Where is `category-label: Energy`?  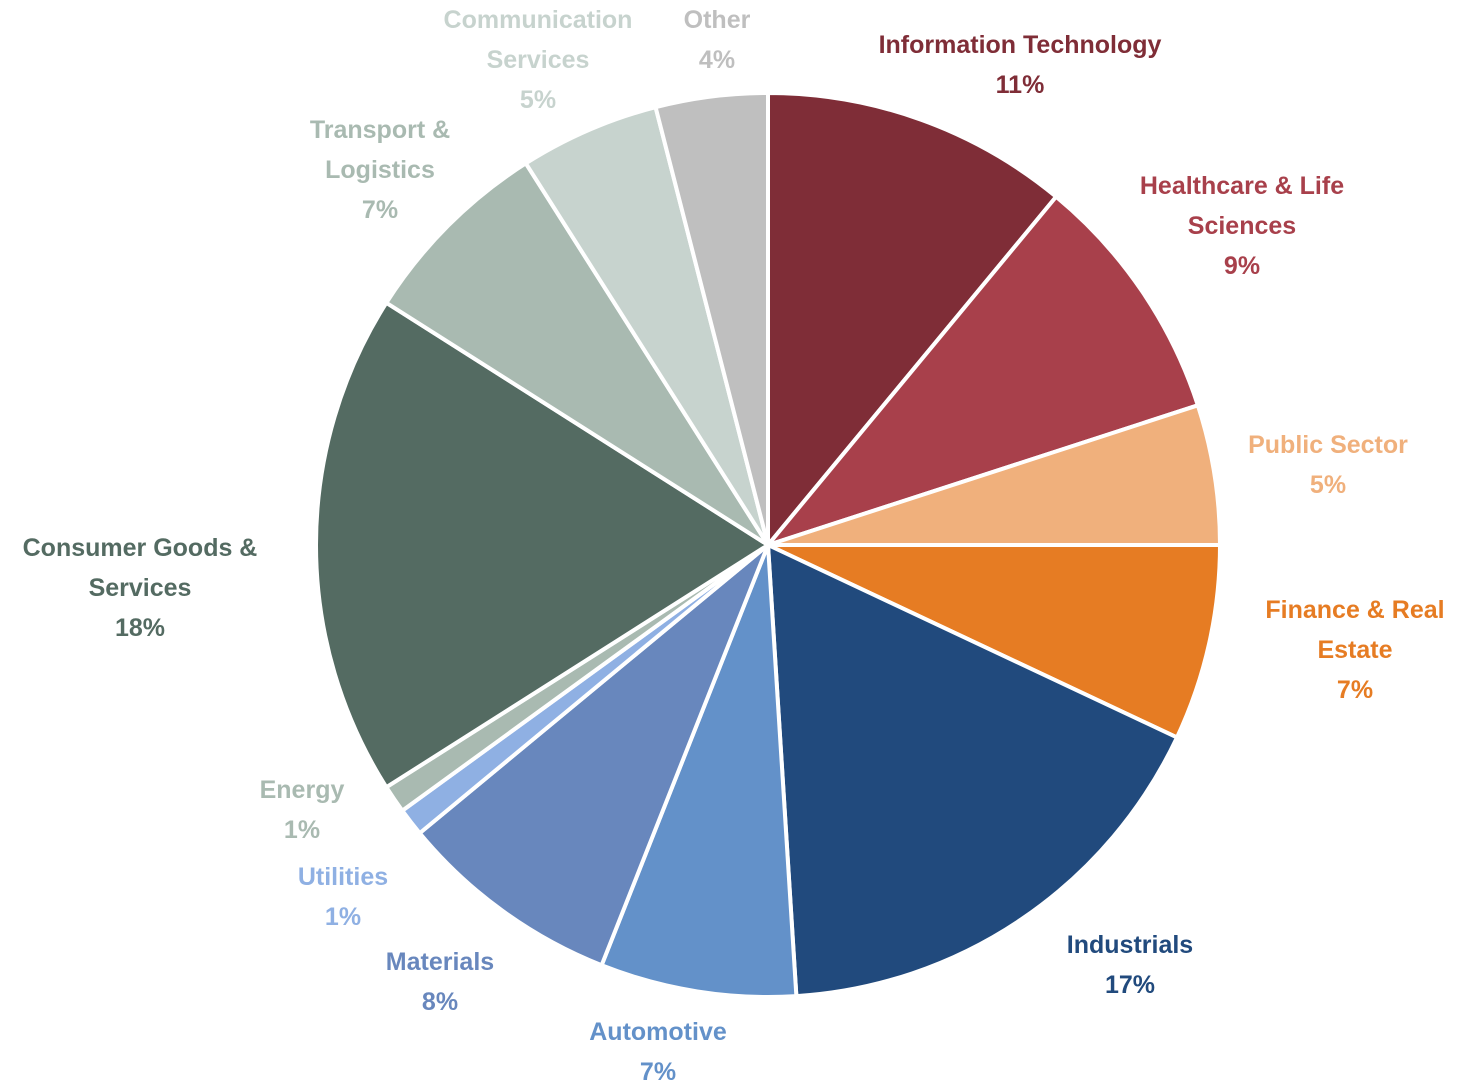
category-label: Energy is located at coordinates (302, 790).